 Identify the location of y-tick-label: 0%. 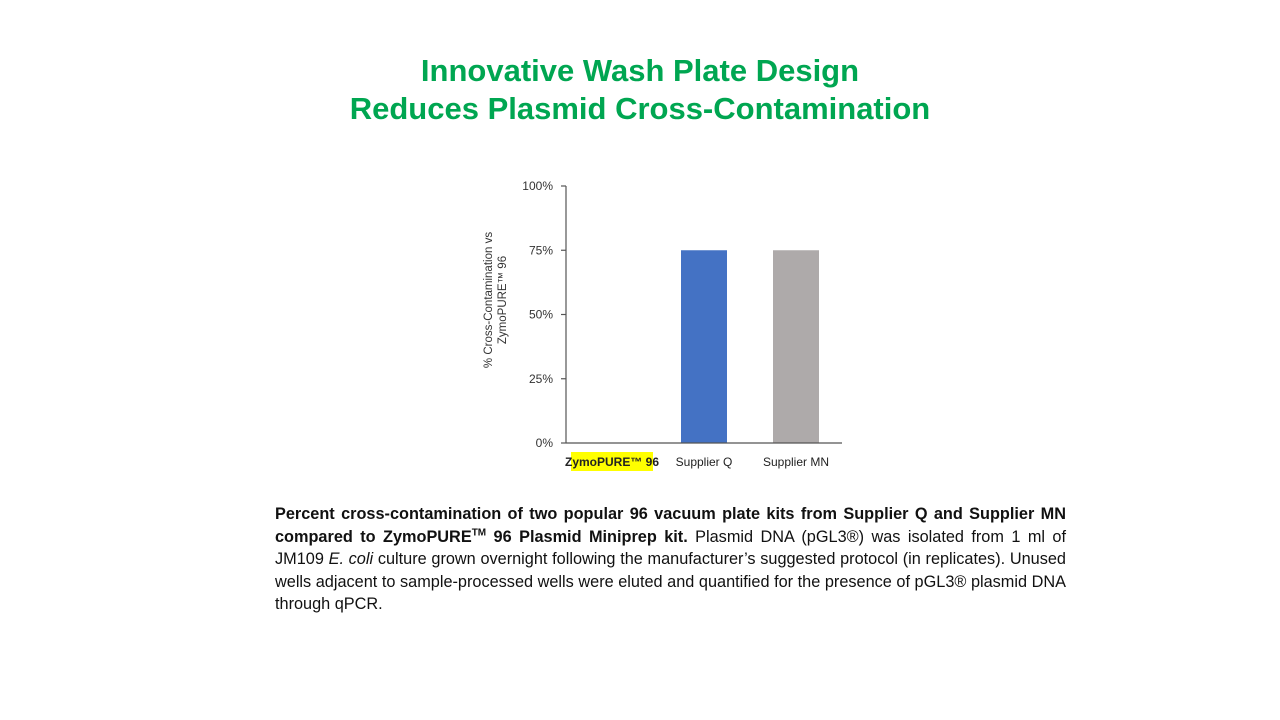
(545, 443).